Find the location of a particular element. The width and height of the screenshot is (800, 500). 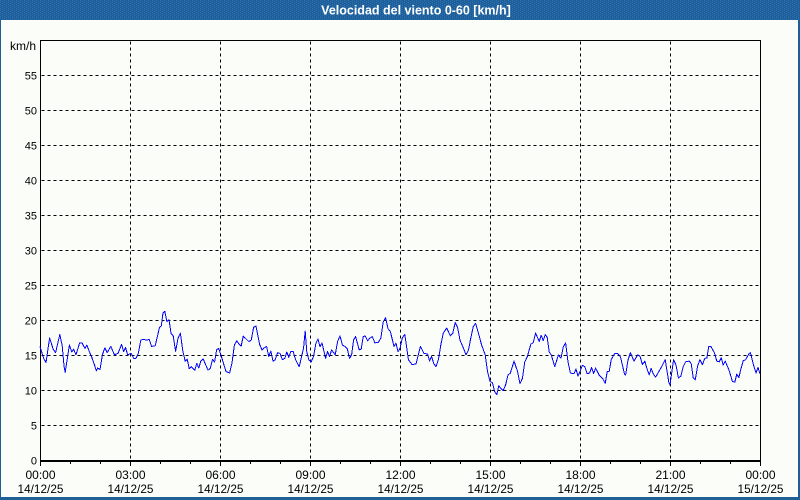

svg-text: 40 is located at coordinates (31, 182).